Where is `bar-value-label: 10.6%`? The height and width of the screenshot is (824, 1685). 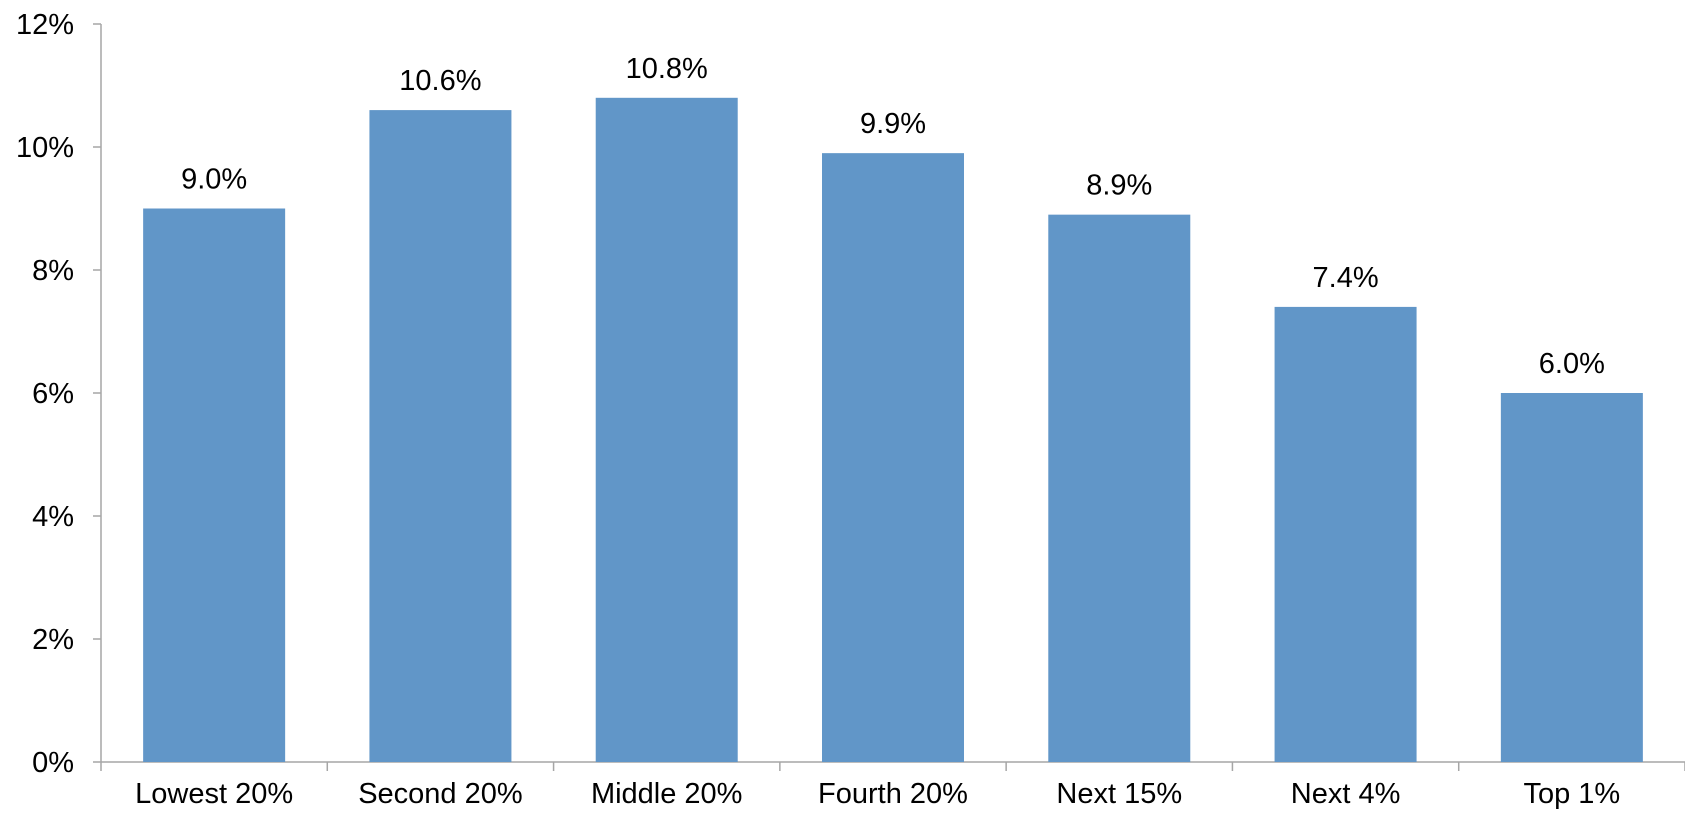
bar-value-label: 10.6% is located at coordinates (440, 81).